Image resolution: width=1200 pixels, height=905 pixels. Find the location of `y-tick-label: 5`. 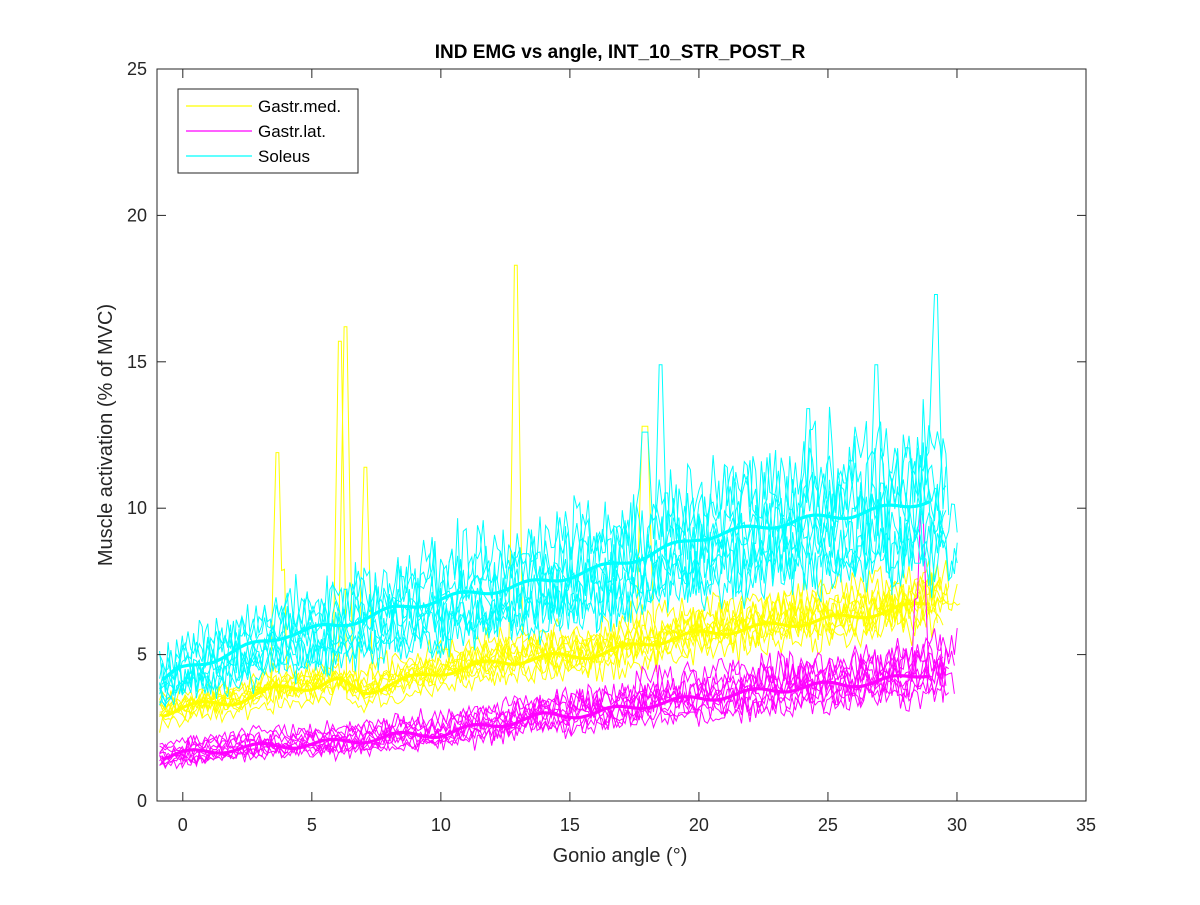

y-tick-label: 5 is located at coordinates (142, 655).